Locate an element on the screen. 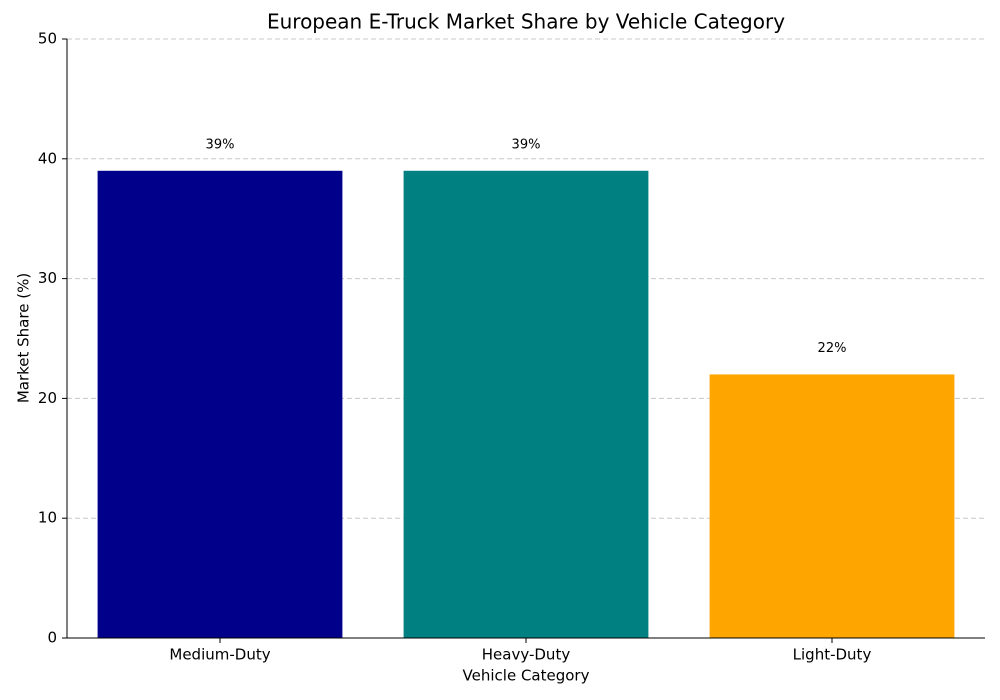 Image resolution: width=1000 pixels, height=700 pixels. x-axis-label: Vehicle Category is located at coordinates (526, 676).